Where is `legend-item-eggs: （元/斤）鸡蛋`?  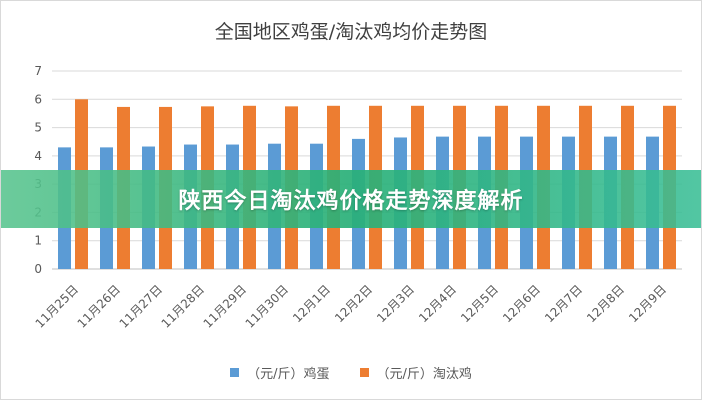 legend-item-eggs: （元/斤）鸡蛋 is located at coordinates (280, 372).